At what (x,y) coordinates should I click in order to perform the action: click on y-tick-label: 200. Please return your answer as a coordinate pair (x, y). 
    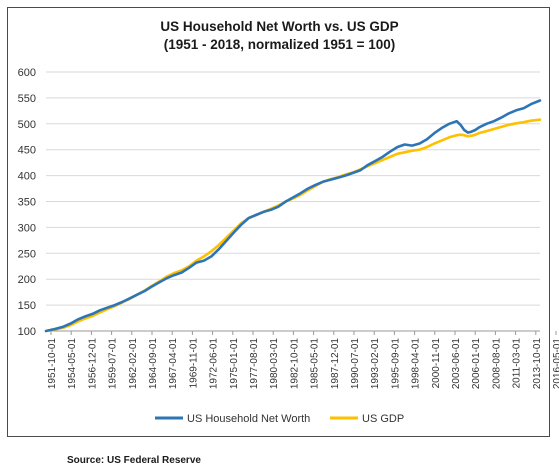
    Looking at the image, I should click on (27, 280).